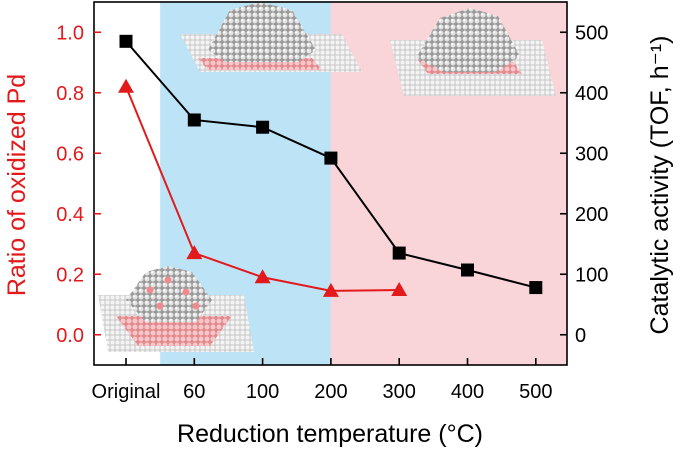  What do you see at coordinates (70, 94) in the screenshot?
I see `y-left-tick-label: 0.8` at bounding box center [70, 94].